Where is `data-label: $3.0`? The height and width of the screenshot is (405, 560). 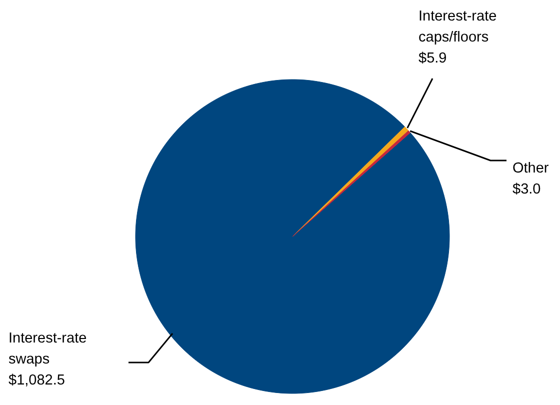
data-label: $3.0 is located at coordinates (526, 190).